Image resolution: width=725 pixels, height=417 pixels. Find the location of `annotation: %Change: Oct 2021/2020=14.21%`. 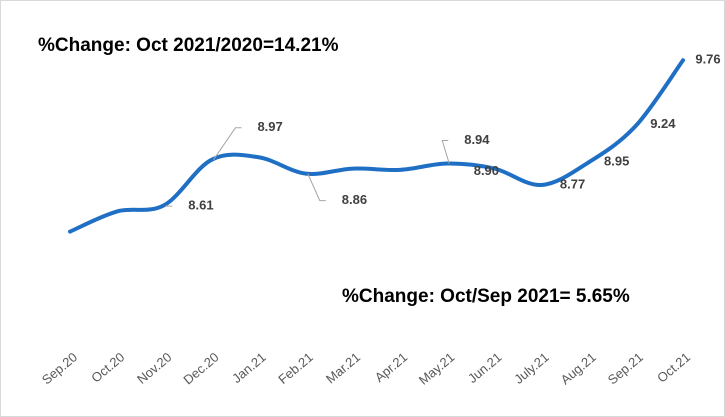

annotation: %Change: Oct 2021/2020=14.21% is located at coordinates (188, 45).